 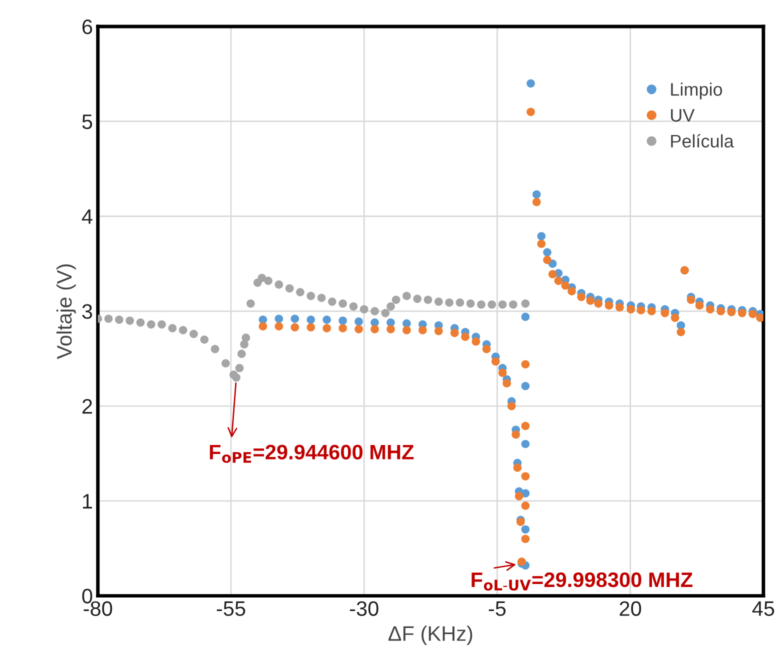 I want to click on y-tick-label: 5, so click(x=87, y=122).